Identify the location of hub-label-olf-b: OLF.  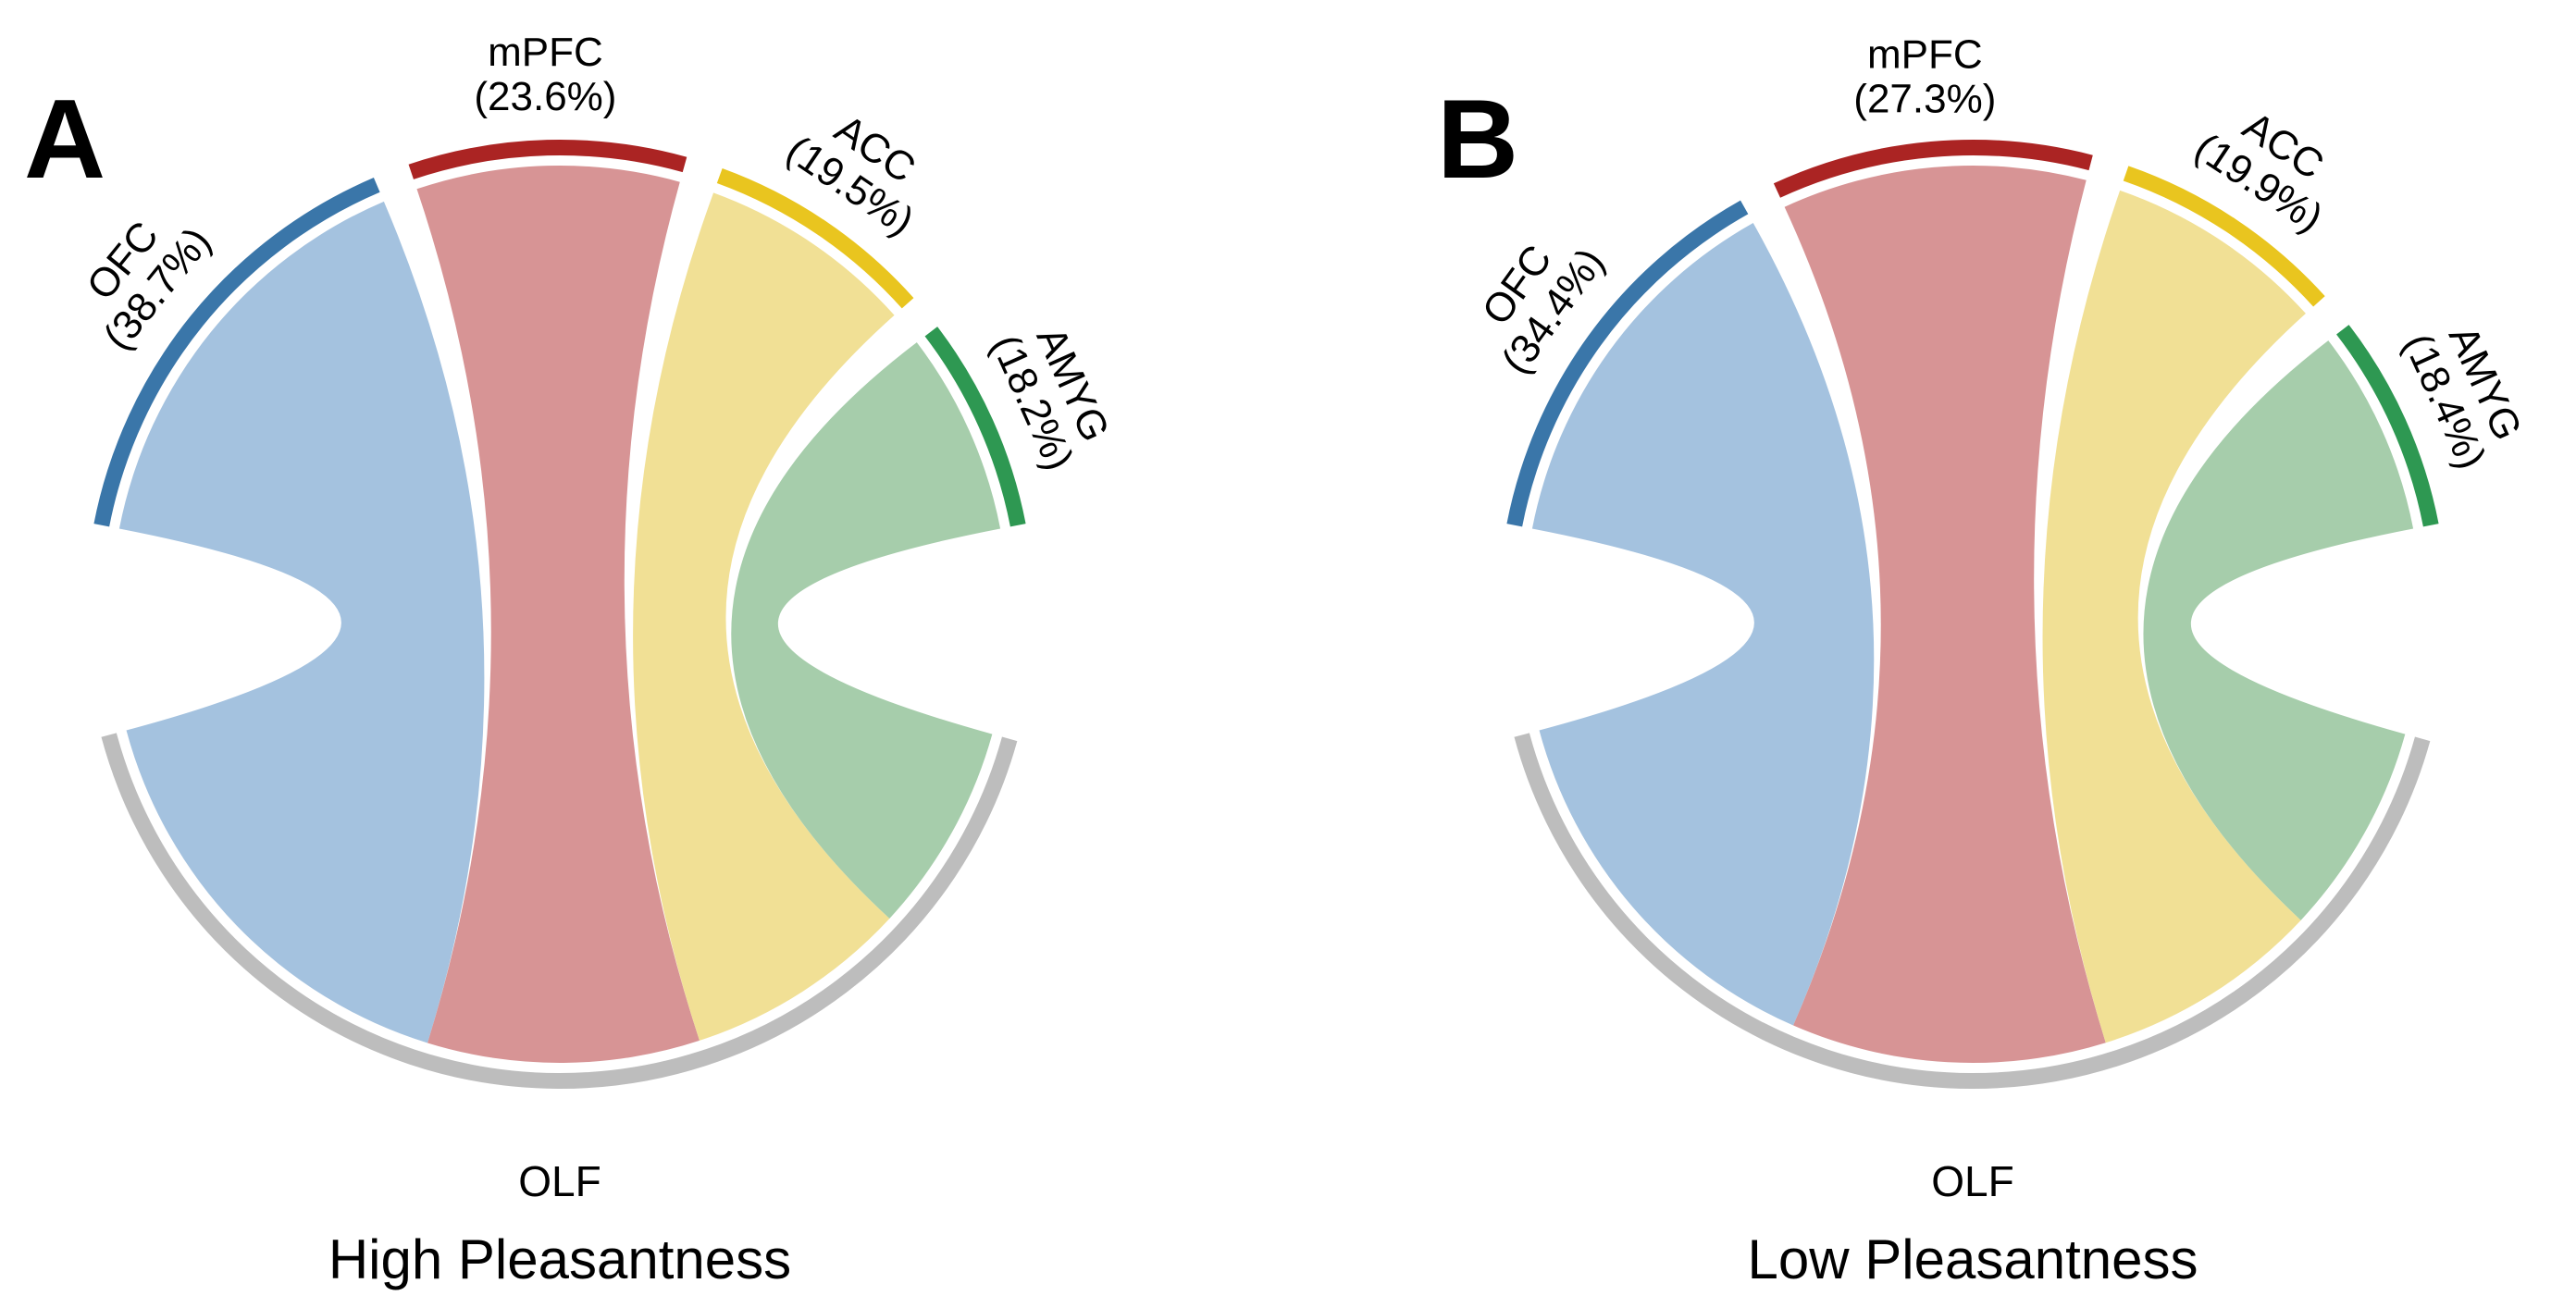
(1972, 1181).